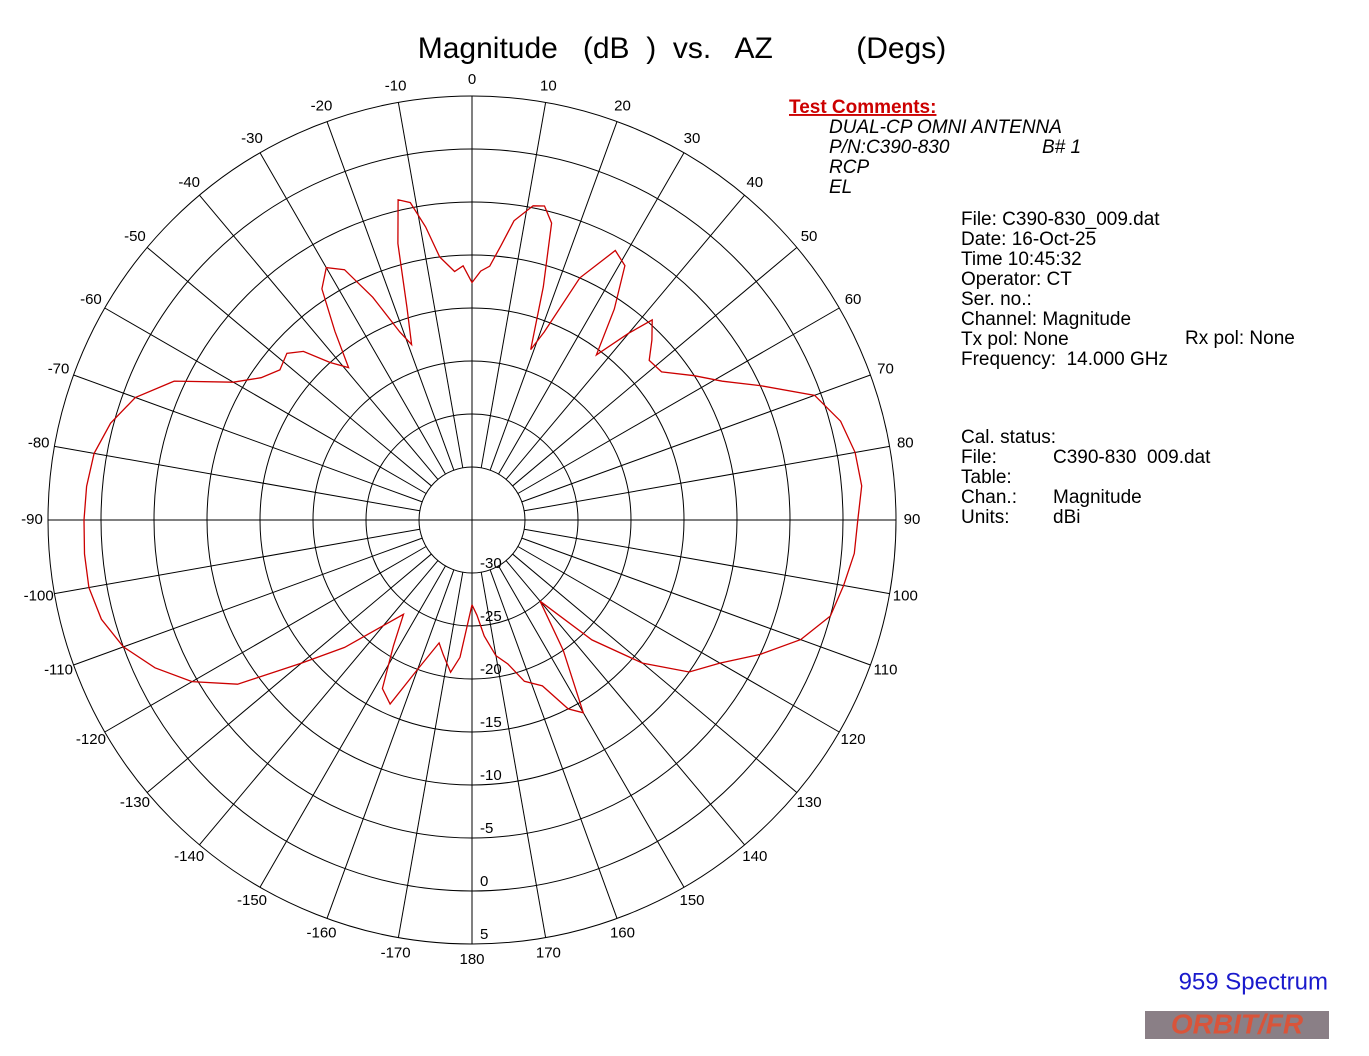 Image resolution: width=1369 pixels, height=1056 pixels. I want to click on comment-line: EL, so click(840, 187).